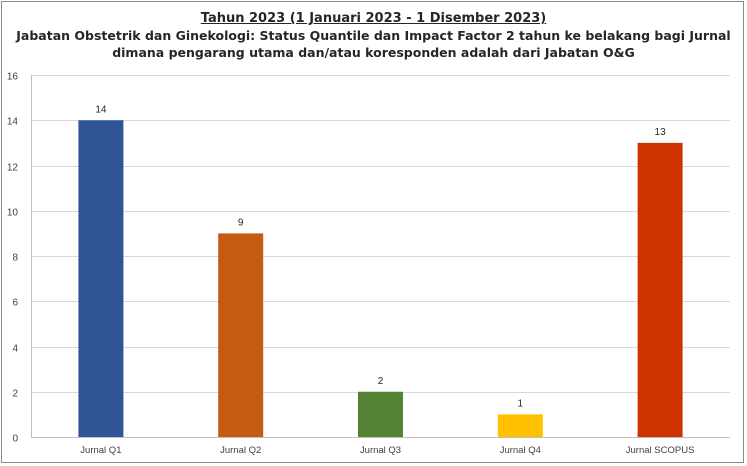 This screenshot has width=747, height=466. What do you see at coordinates (520, 450) in the screenshot?
I see `x-tick-label: Jurnal Q4` at bounding box center [520, 450].